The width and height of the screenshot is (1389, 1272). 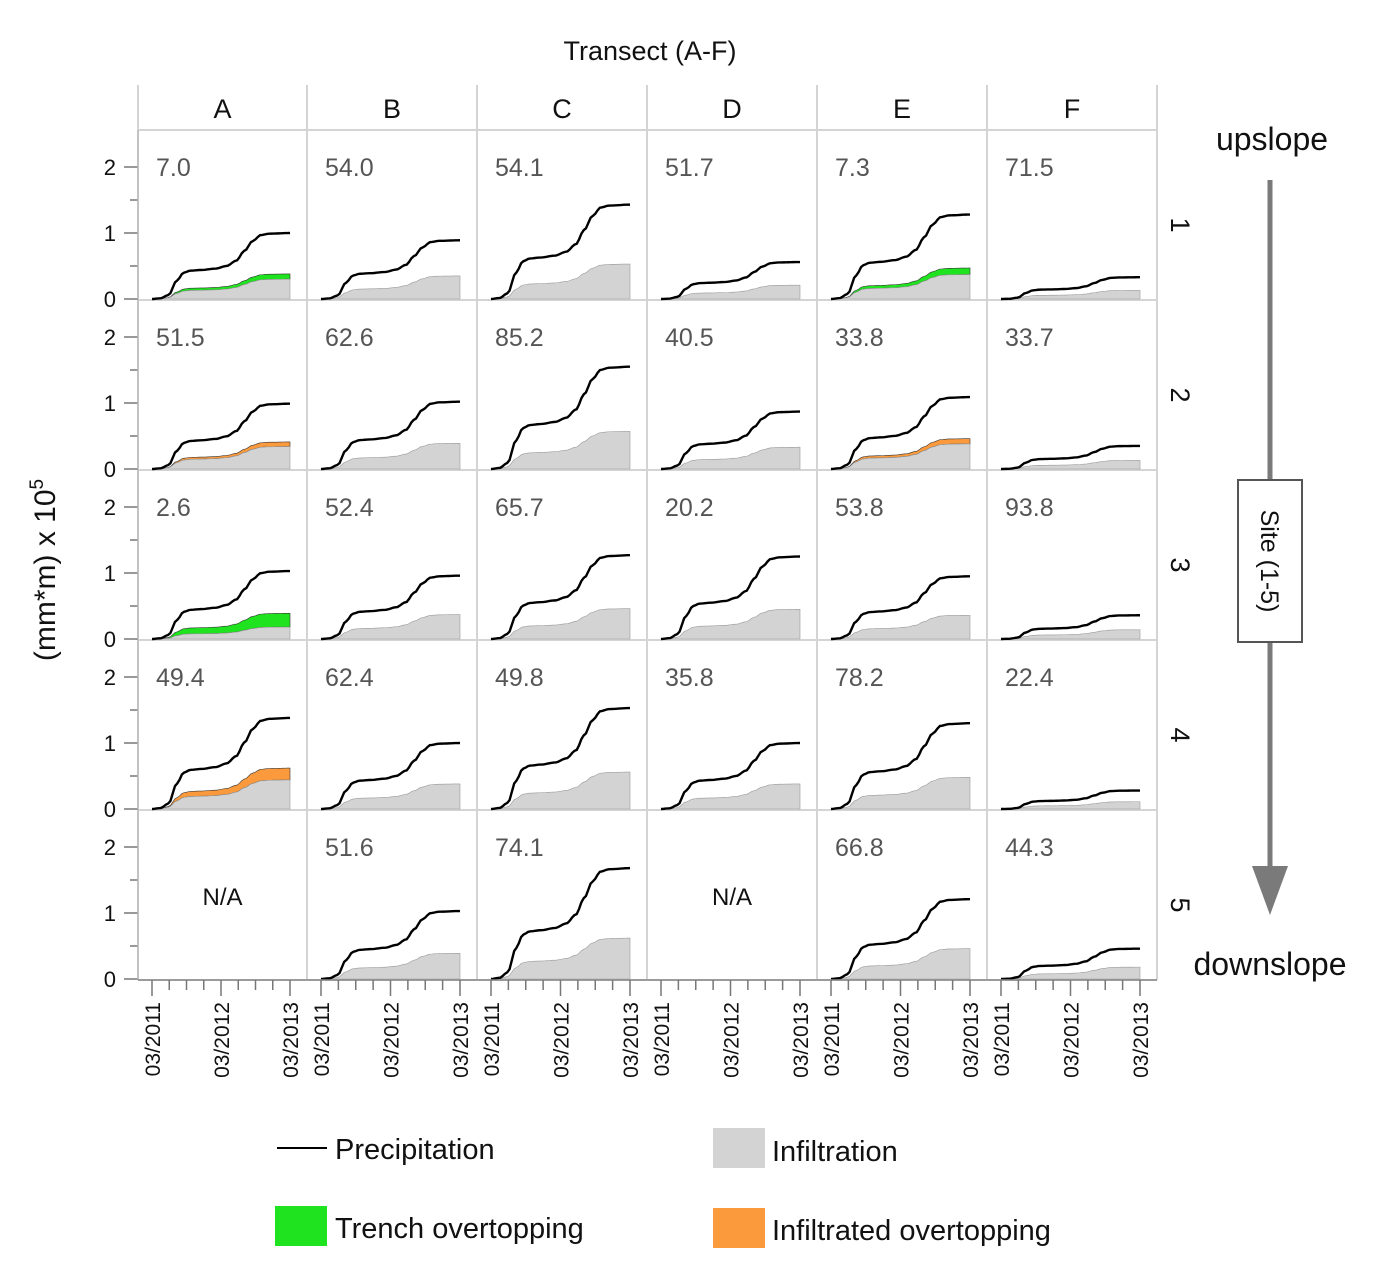 I want to click on panel-value: 54.0, so click(x=349, y=168).